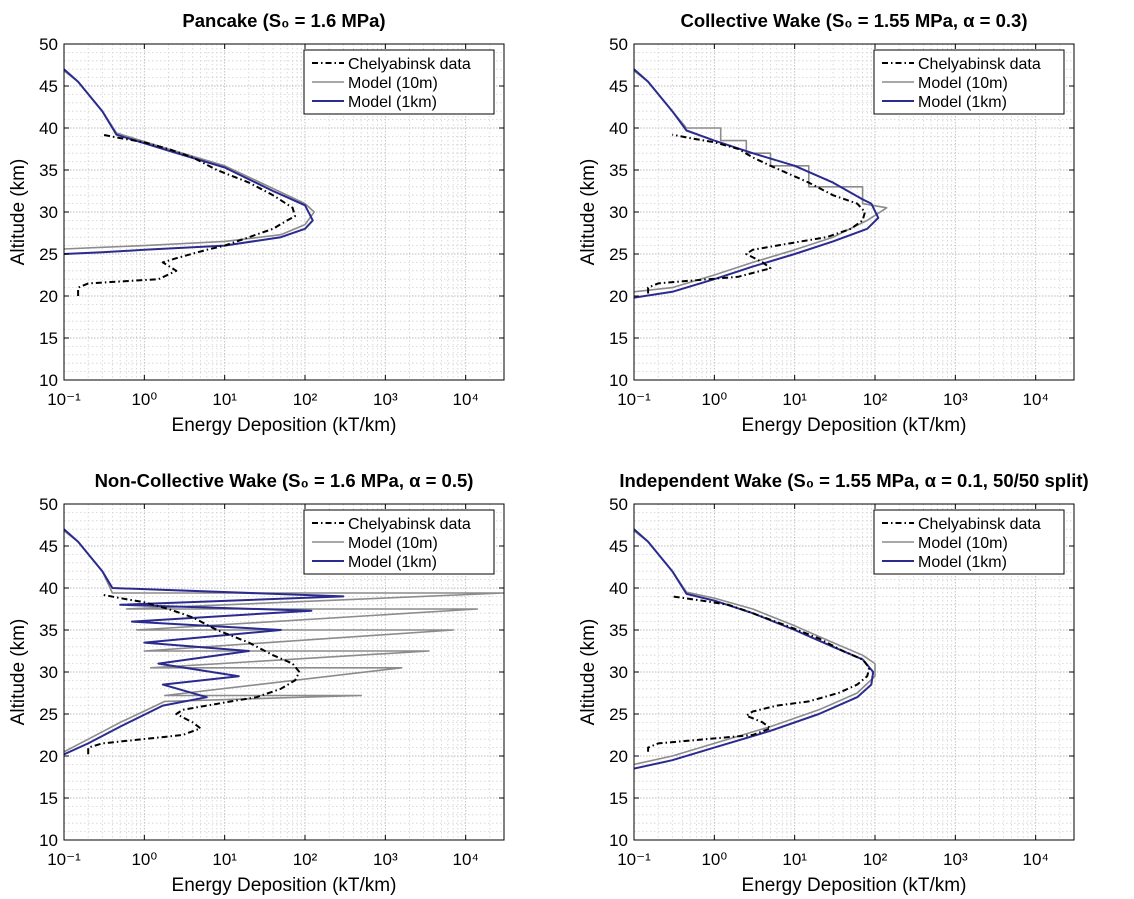  I want to click on minor-grid, so click(284, 212).